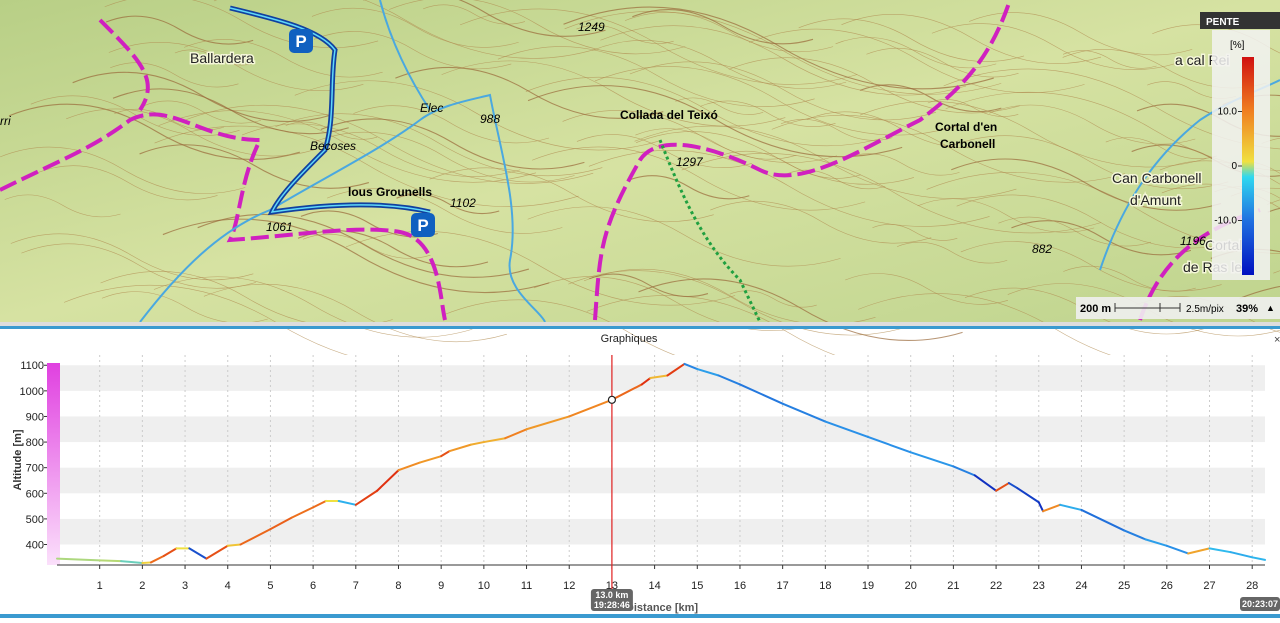 This screenshot has height=623, width=1280. What do you see at coordinates (1155, 200) in the screenshot?
I see `map-label: d'Amunt` at bounding box center [1155, 200].